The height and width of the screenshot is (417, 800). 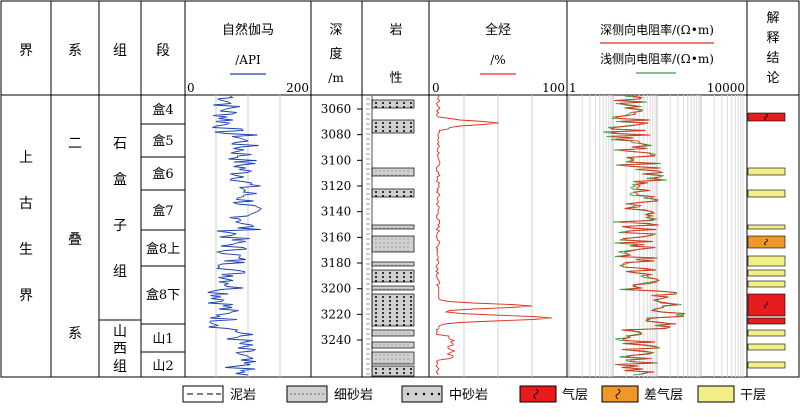 I want to click on interp-title-2: 释, so click(x=772, y=38).